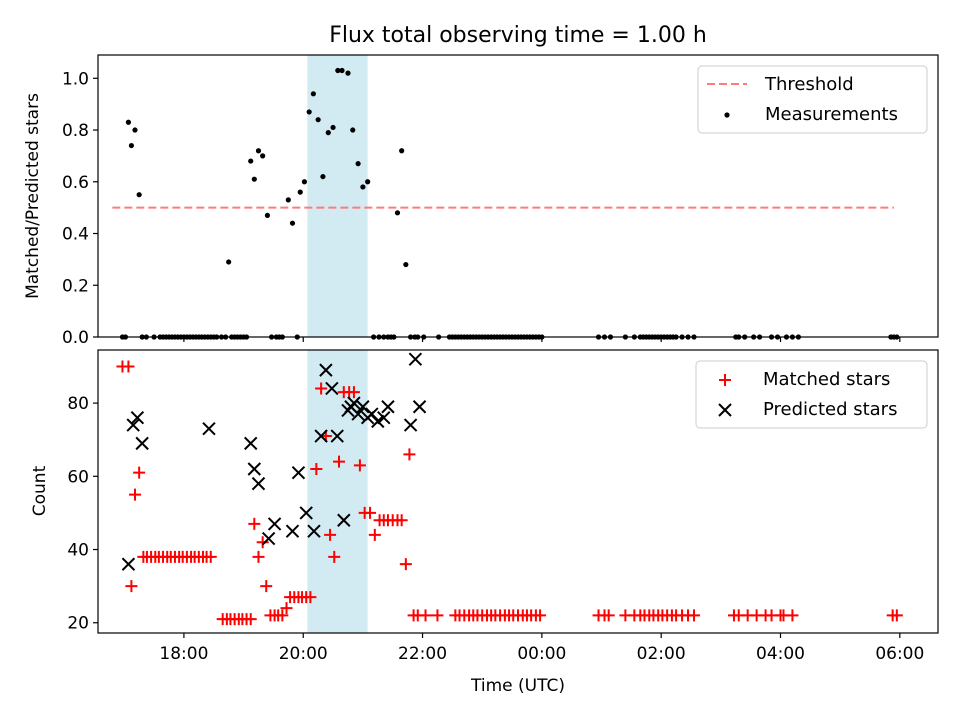 Image resolution: width=960 pixels, height=720 pixels. I want to click on top-y-tick-label: 0.6, so click(75, 183).